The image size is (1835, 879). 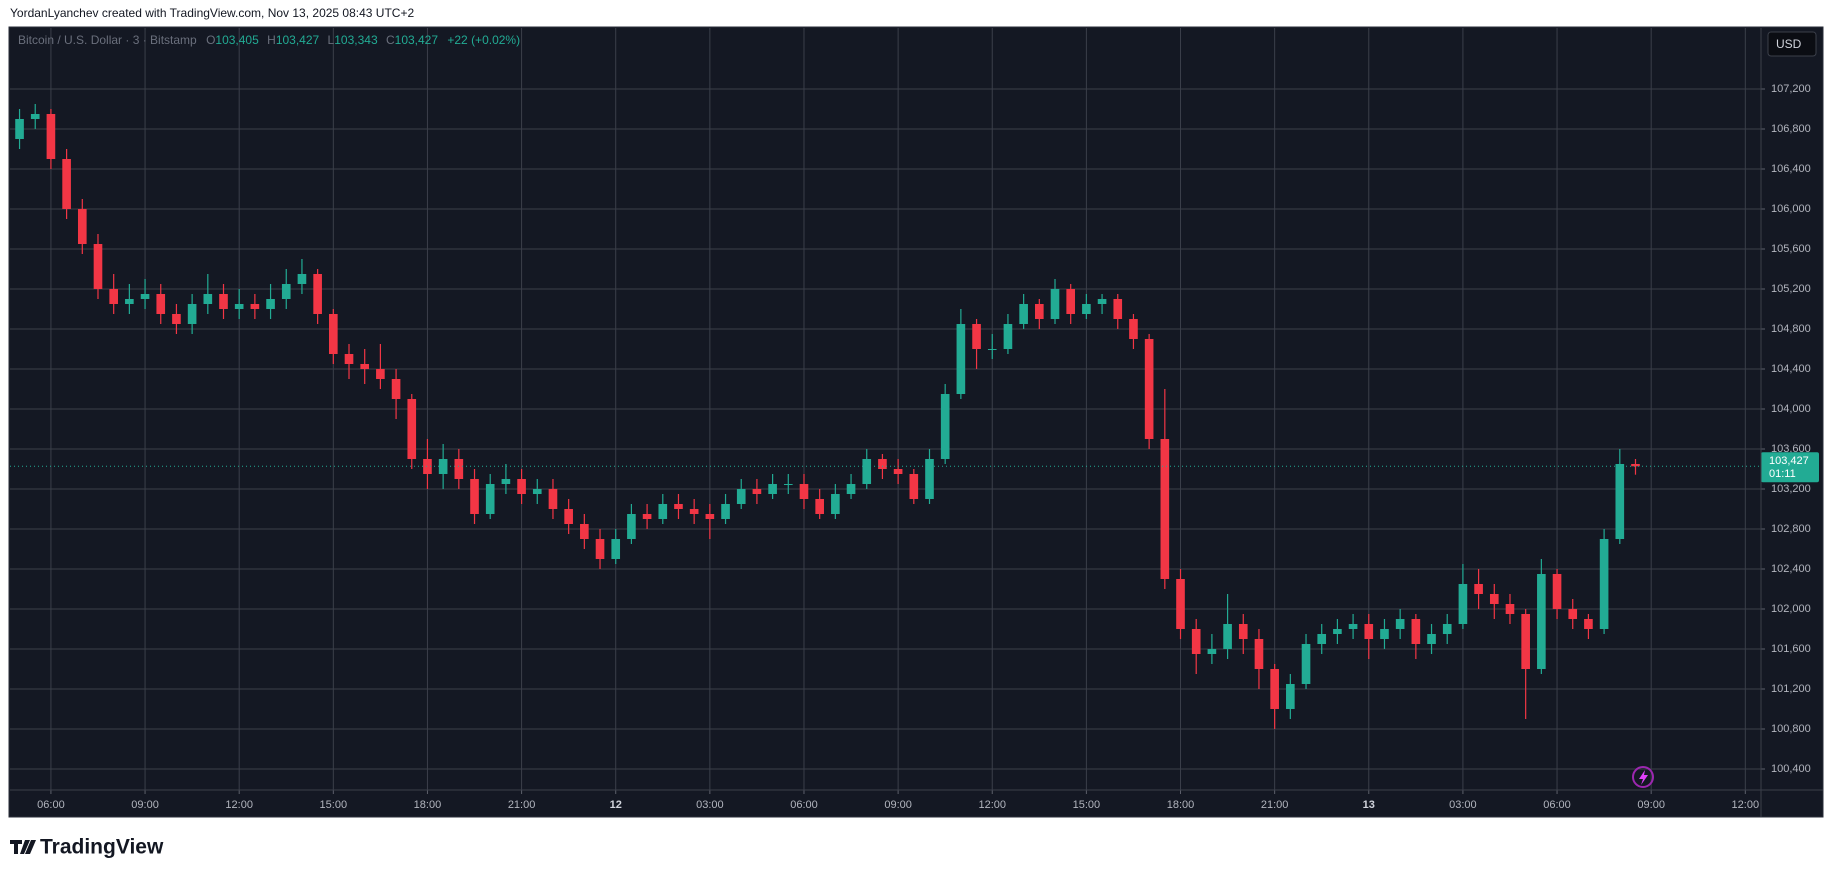 I want to click on y-tick-label: 105,200, so click(x=1791, y=289).